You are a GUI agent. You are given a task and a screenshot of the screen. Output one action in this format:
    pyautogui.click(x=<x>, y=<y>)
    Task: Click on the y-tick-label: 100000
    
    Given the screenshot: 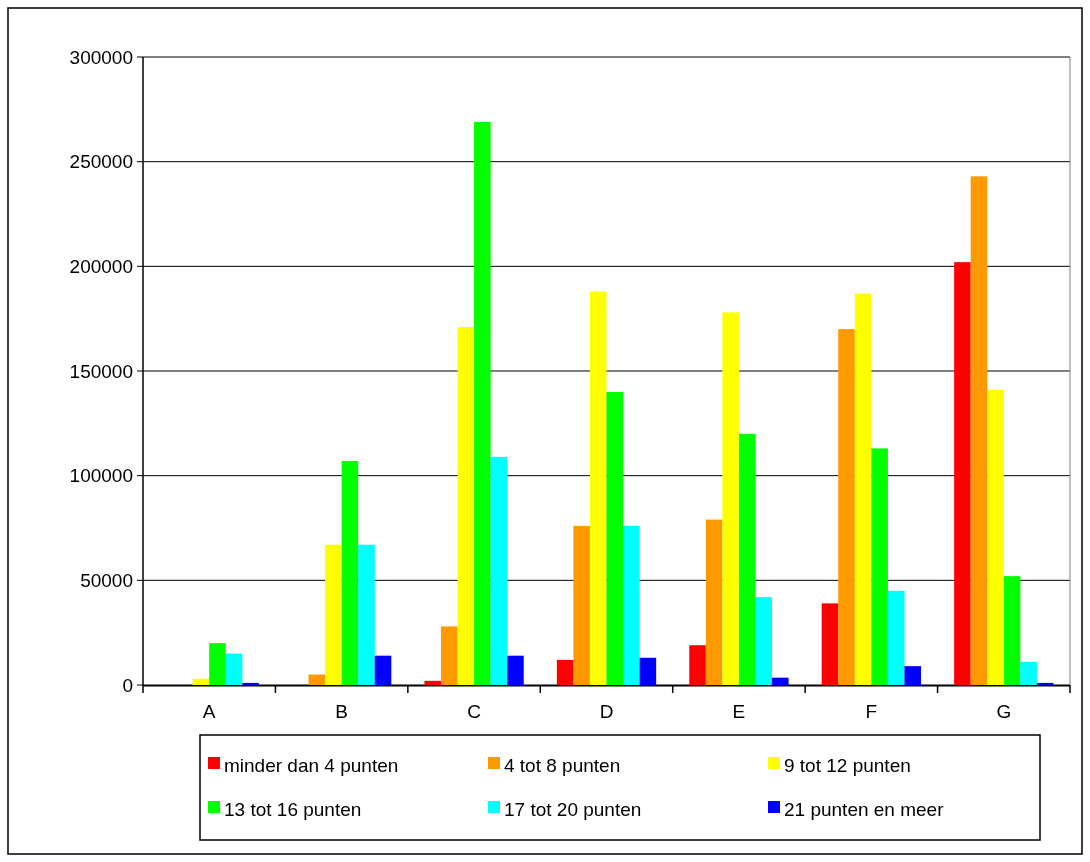 What is the action you would take?
    pyautogui.click(x=101, y=476)
    